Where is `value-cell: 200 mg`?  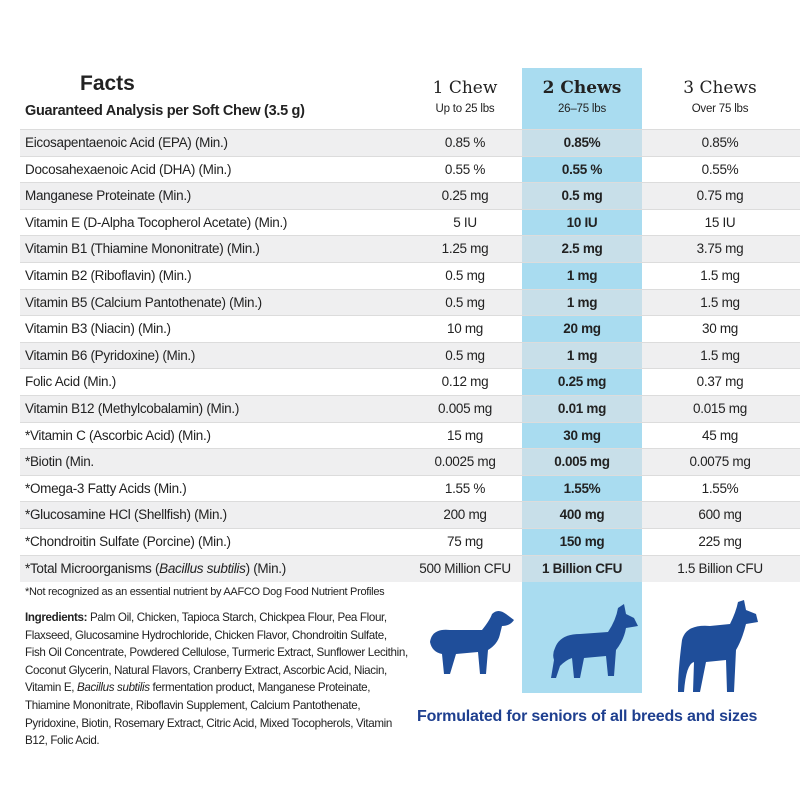 value-cell: 200 mg is located at coordinates (465, 515).